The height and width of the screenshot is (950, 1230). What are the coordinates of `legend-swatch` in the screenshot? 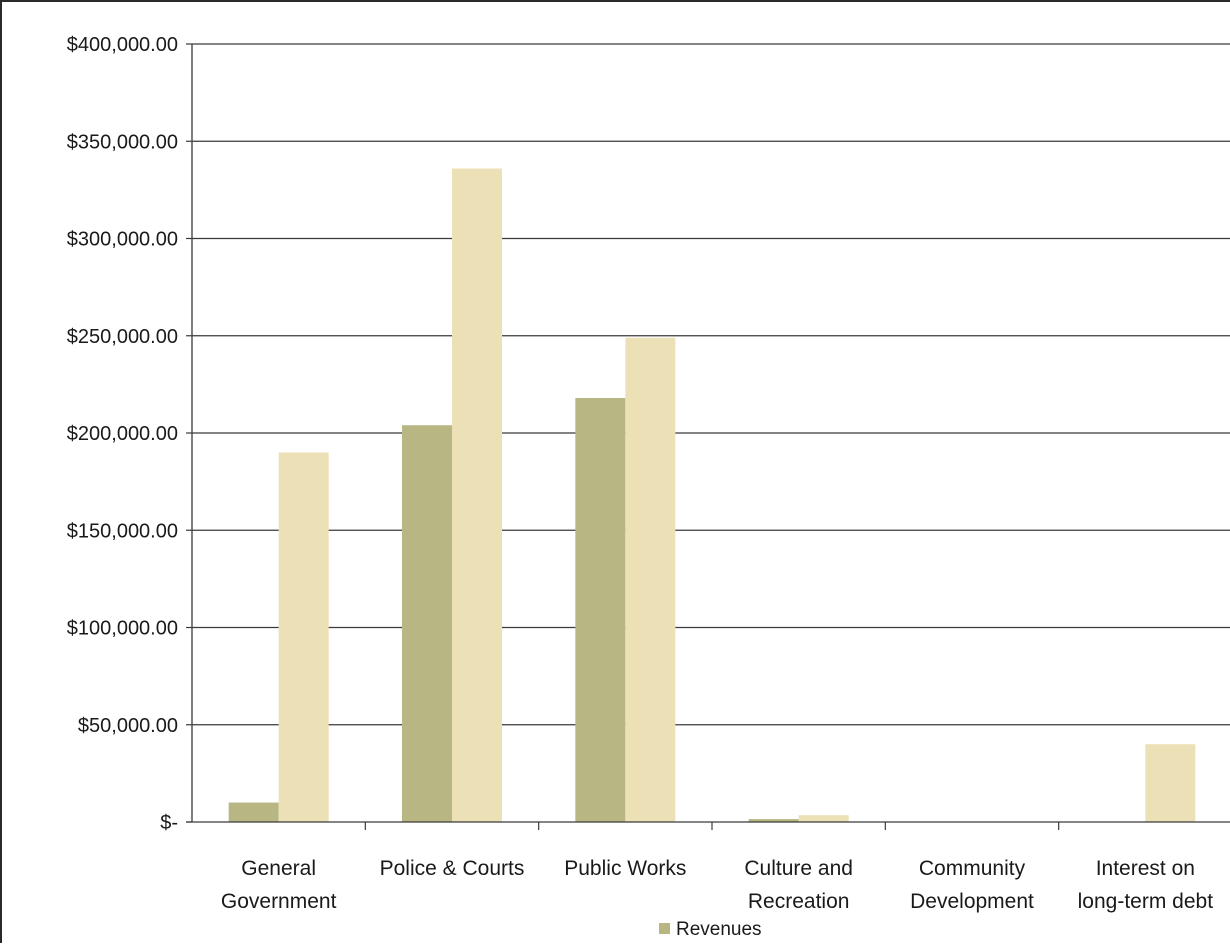 It's located at (664, 928).